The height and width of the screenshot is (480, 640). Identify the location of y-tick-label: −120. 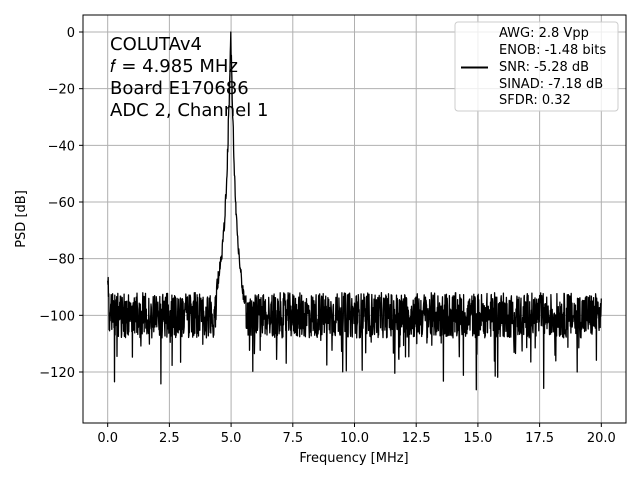
(57, 373).